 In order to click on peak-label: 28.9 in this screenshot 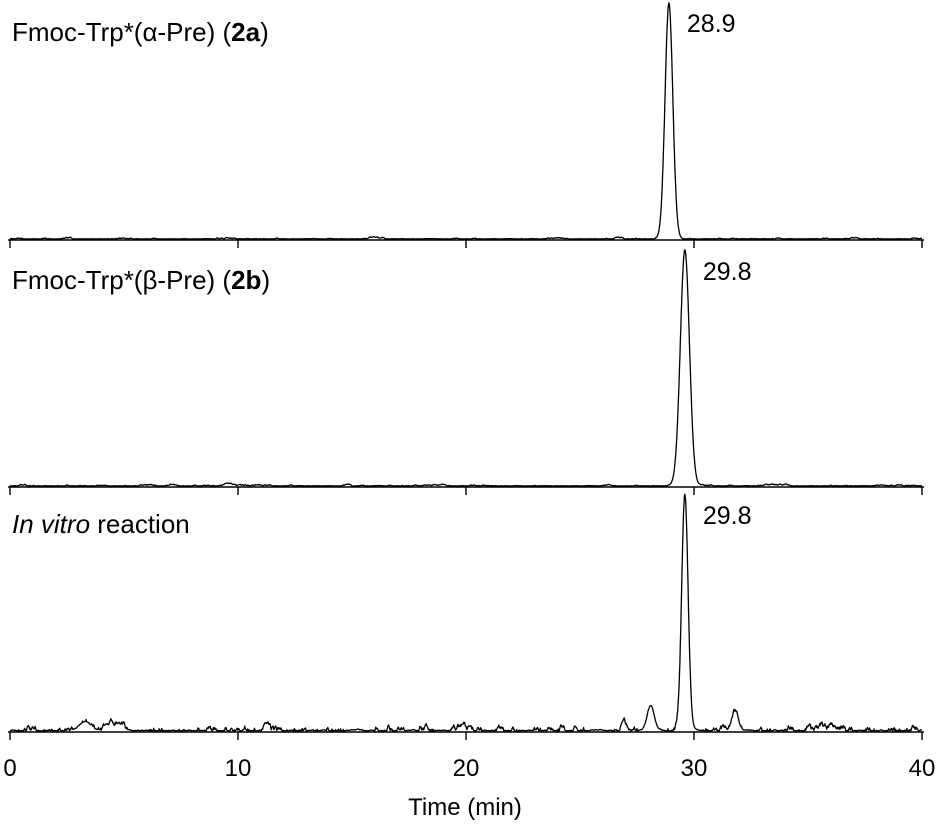, I will do `click(711, 24)`.